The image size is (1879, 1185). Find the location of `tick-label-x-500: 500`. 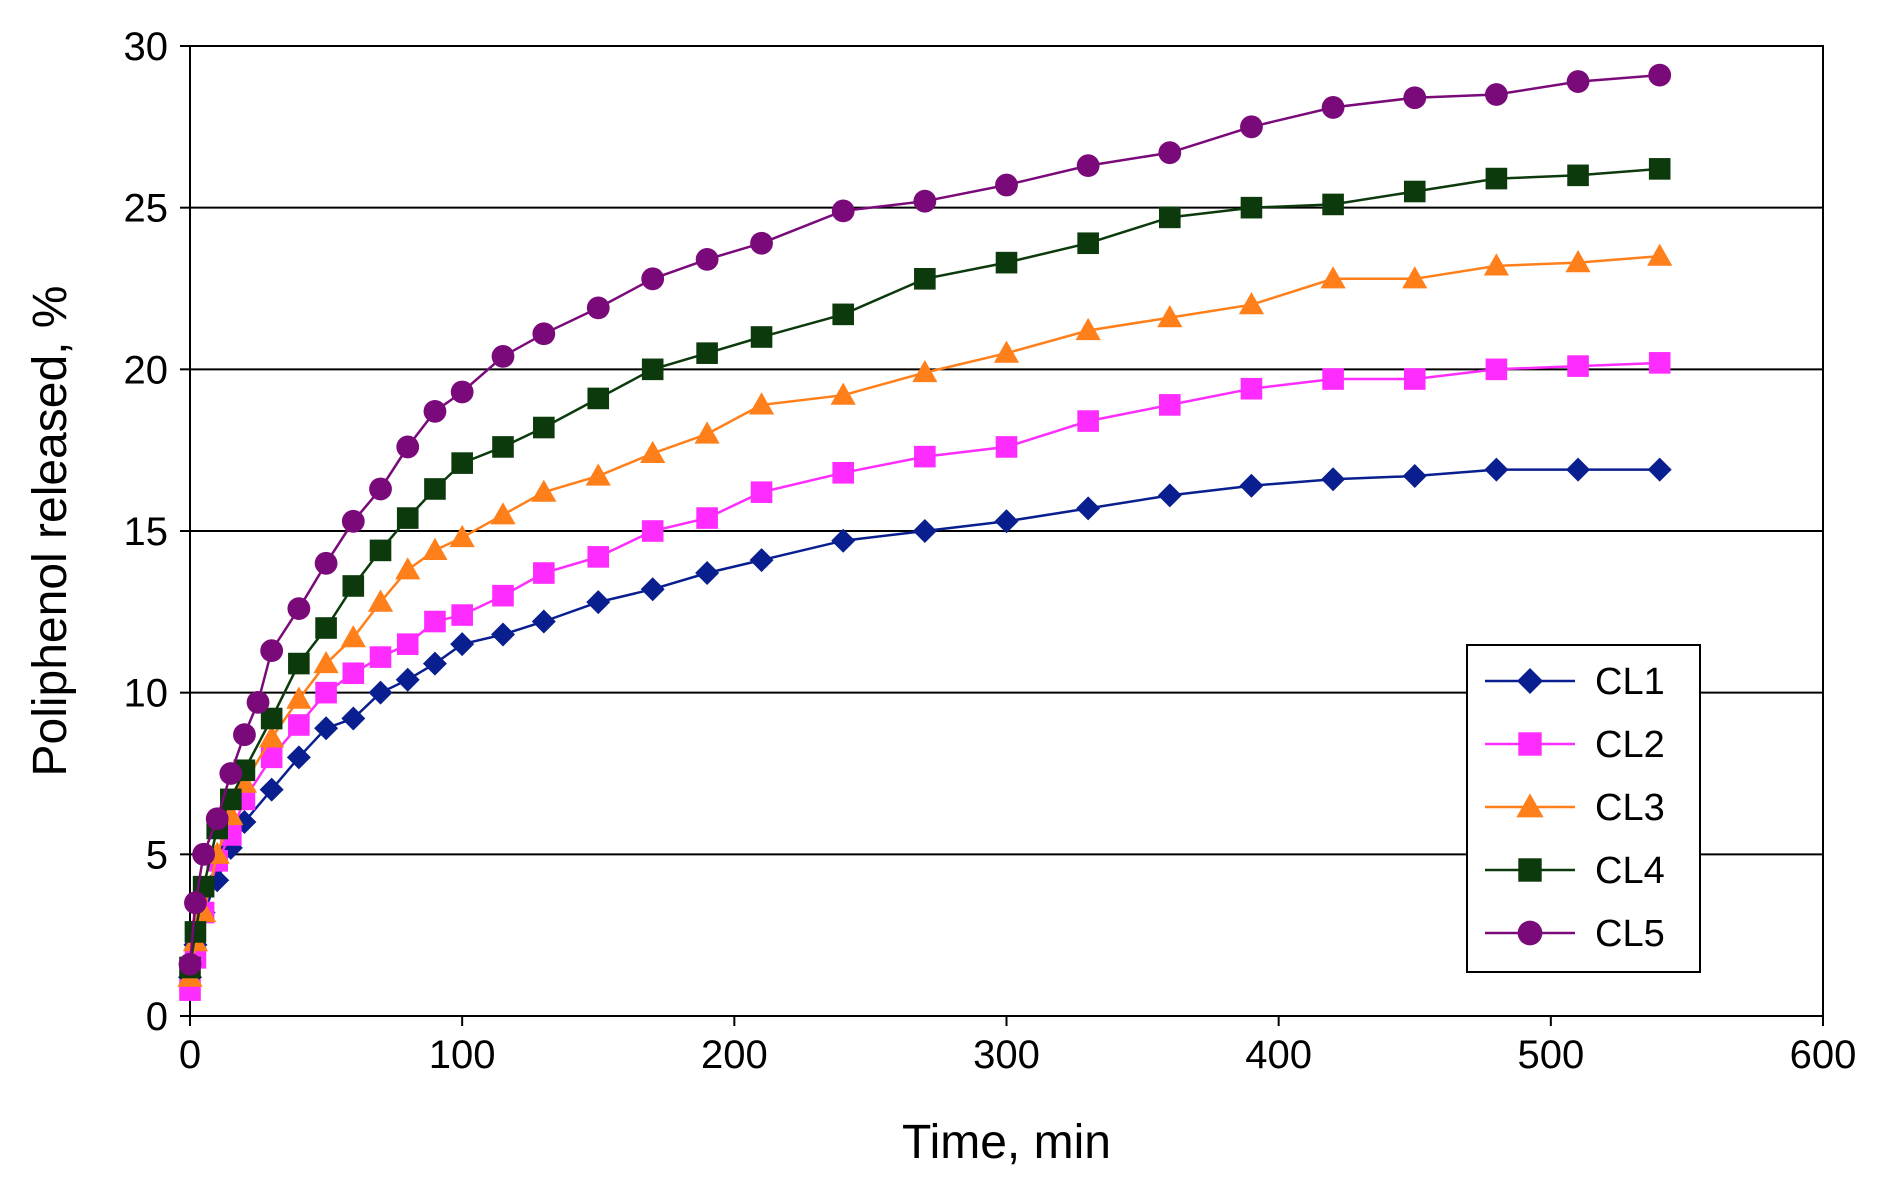

tick-label-x-500: 500 is located at coordinates (1550, 1055).